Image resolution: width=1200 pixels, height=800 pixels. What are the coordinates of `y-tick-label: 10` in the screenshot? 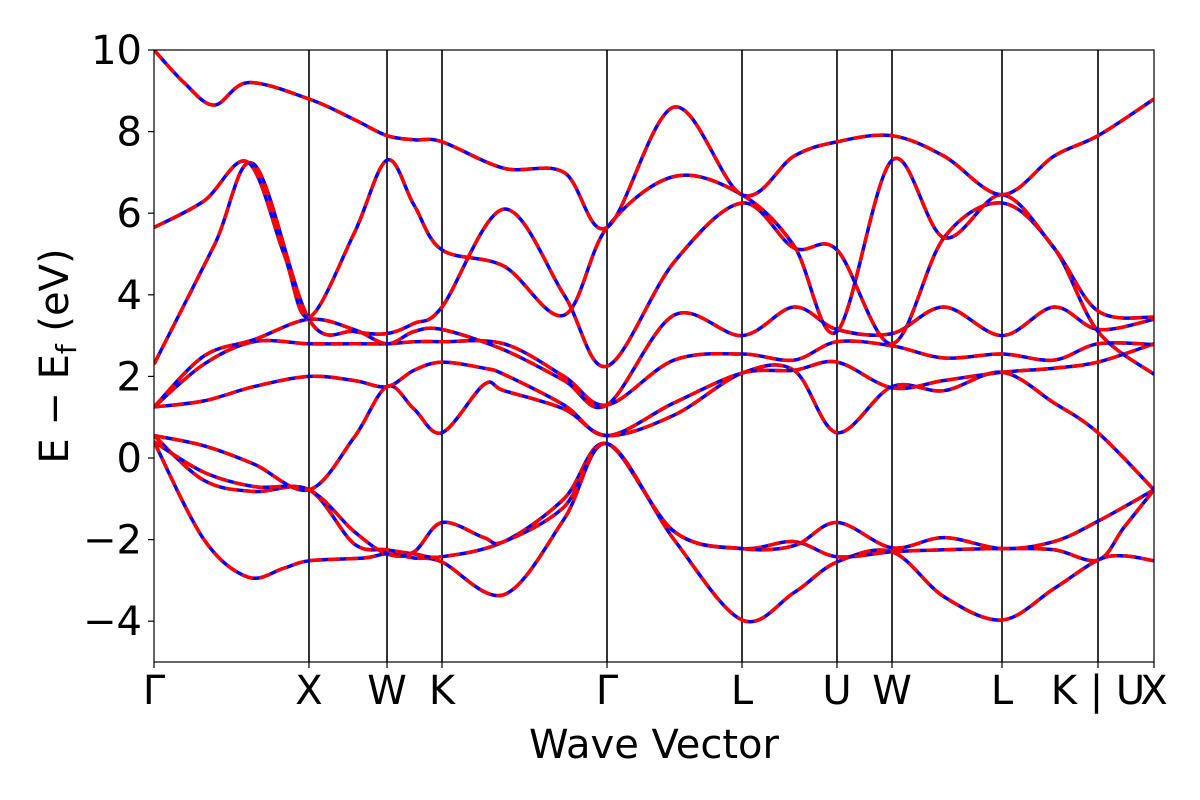 It's located at (116, 51).